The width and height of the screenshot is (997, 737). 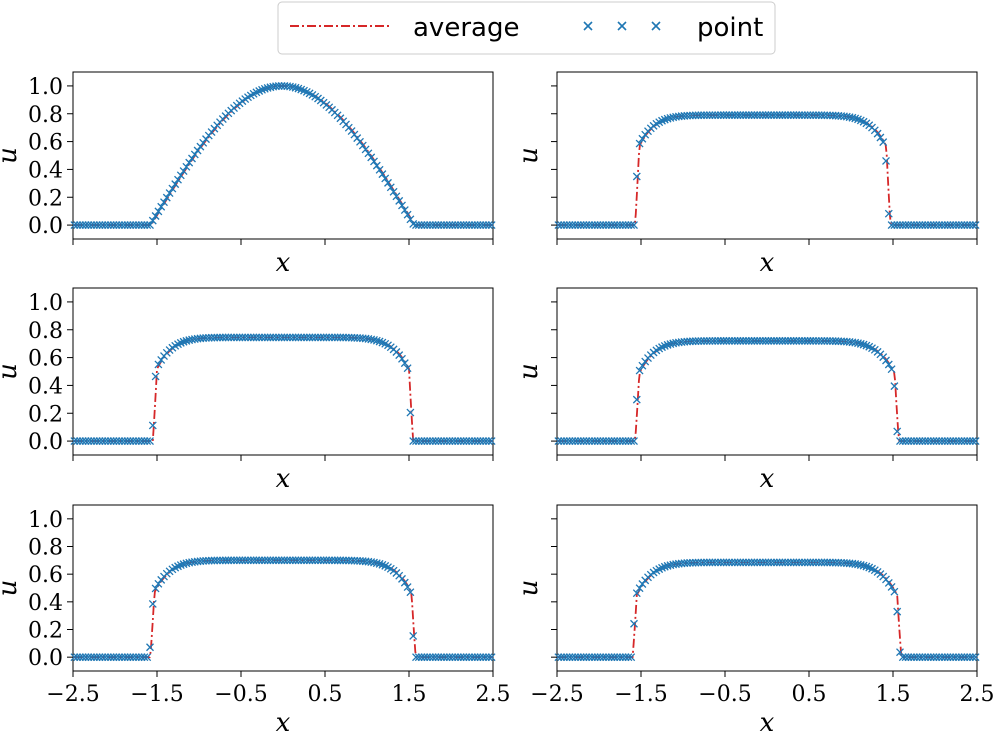 What do you see at coordinates (45, 575) in the screenshot?
I see `y-tick-label: 0.6` at bounding box center [45, 575].